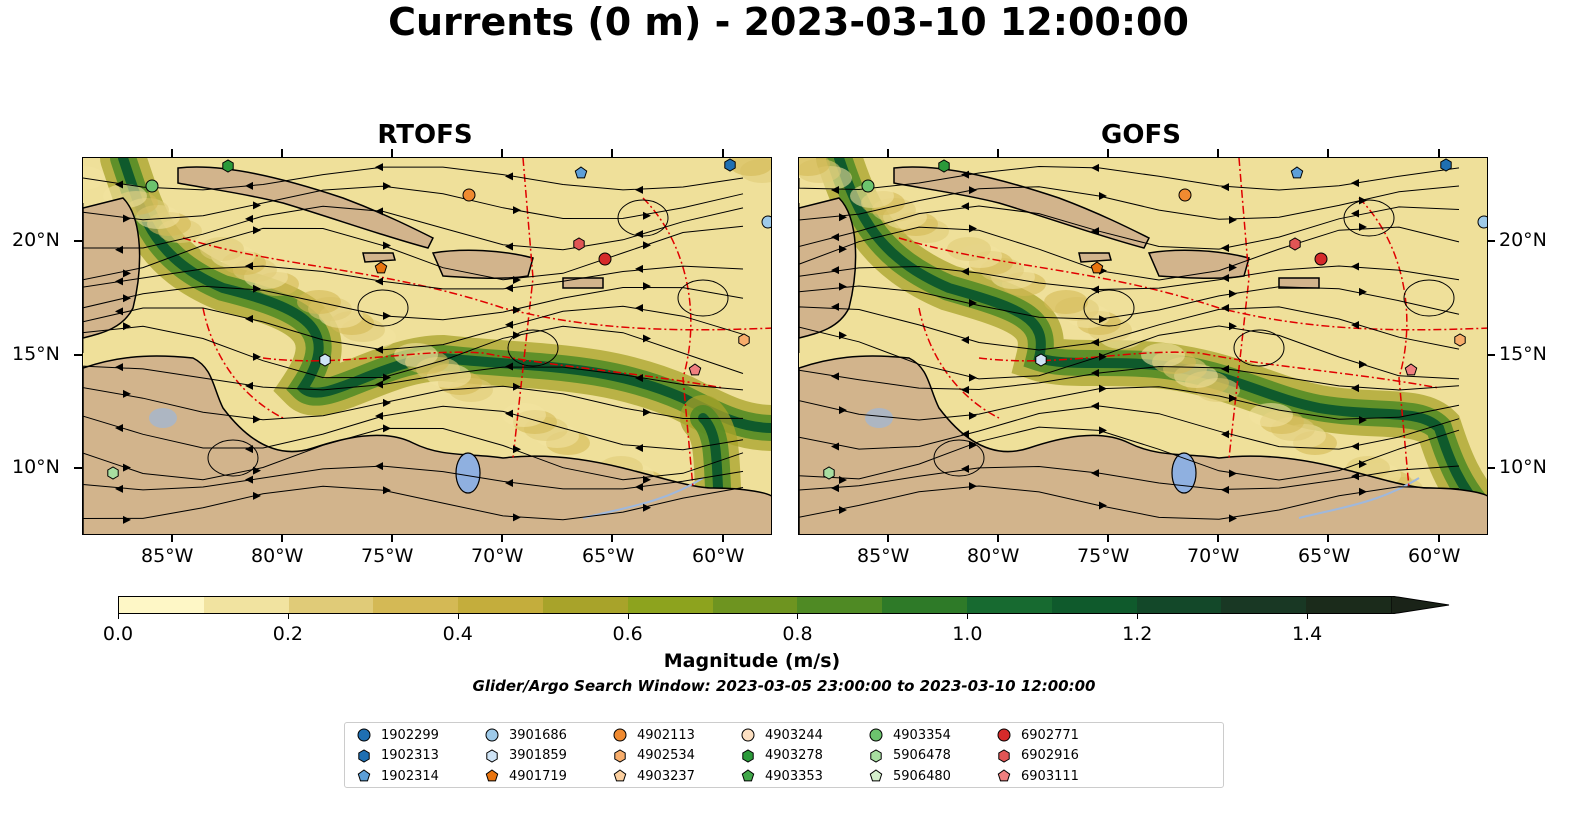 This screenshot has width=1577, height=827. I want to click on colorbar-tick-label: 0.2, so click(287, 634).